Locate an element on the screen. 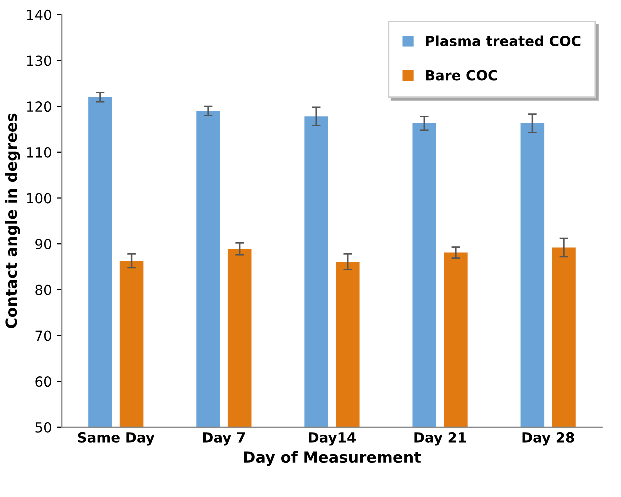  y-axis-title: Contact angle in degrees is located at coordinates (12, 221).